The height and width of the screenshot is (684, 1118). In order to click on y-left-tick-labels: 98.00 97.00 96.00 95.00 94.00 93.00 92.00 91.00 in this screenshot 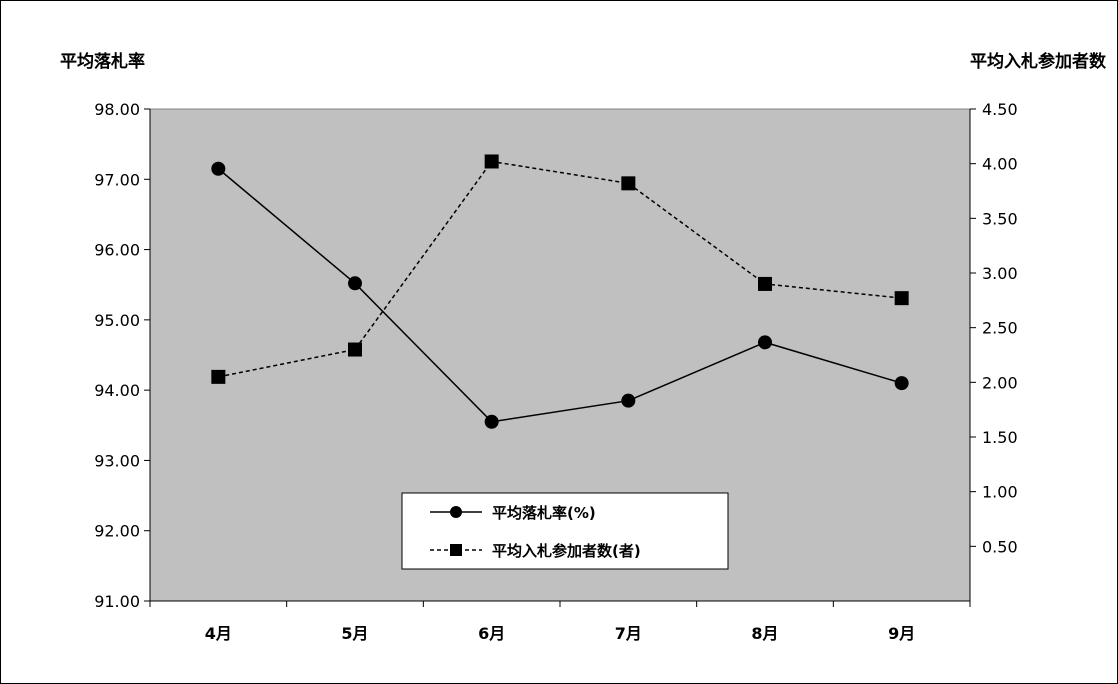, I will do `click(117, 355)`.